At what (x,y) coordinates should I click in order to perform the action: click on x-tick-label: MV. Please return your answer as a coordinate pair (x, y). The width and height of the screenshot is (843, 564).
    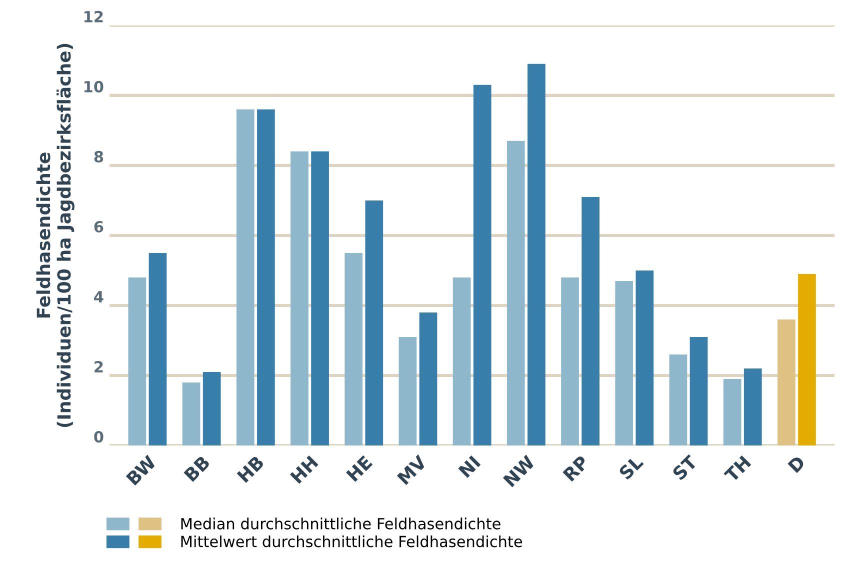
    Looking at the image, I should click on (412, 470).